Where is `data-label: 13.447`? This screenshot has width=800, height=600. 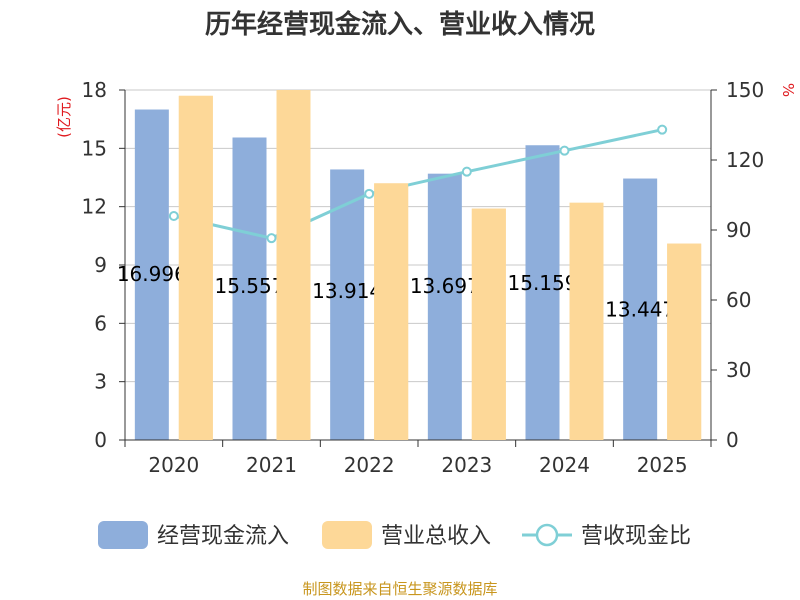 data-label: 13.447 is located at coordinates (640, 310).